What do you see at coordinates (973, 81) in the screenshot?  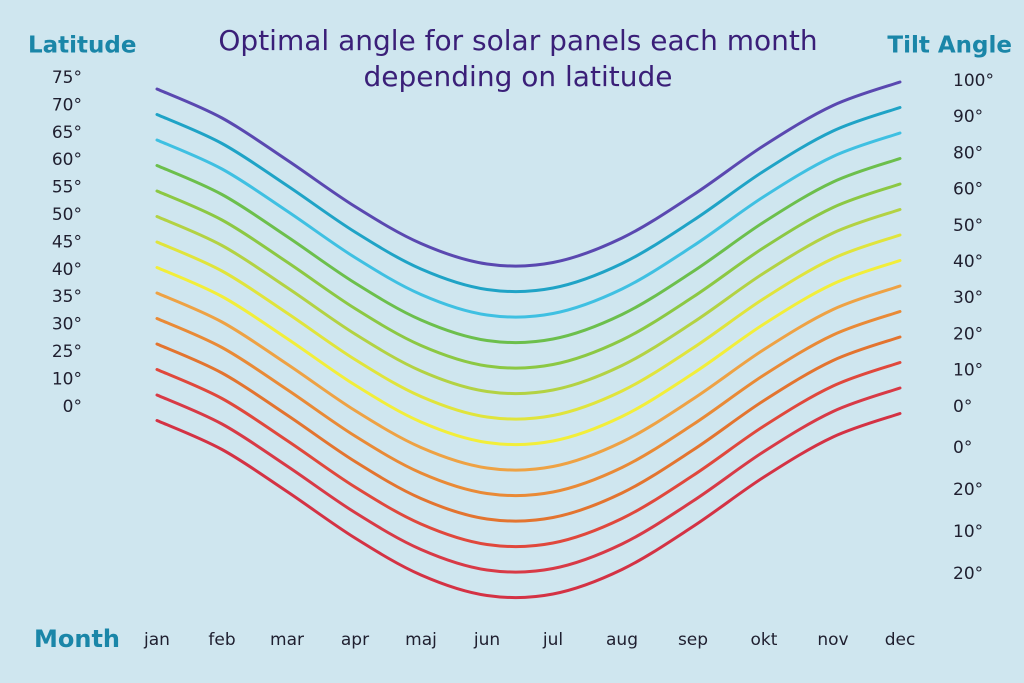 I see `right-label: 100°` at bounding box center [973, 81].